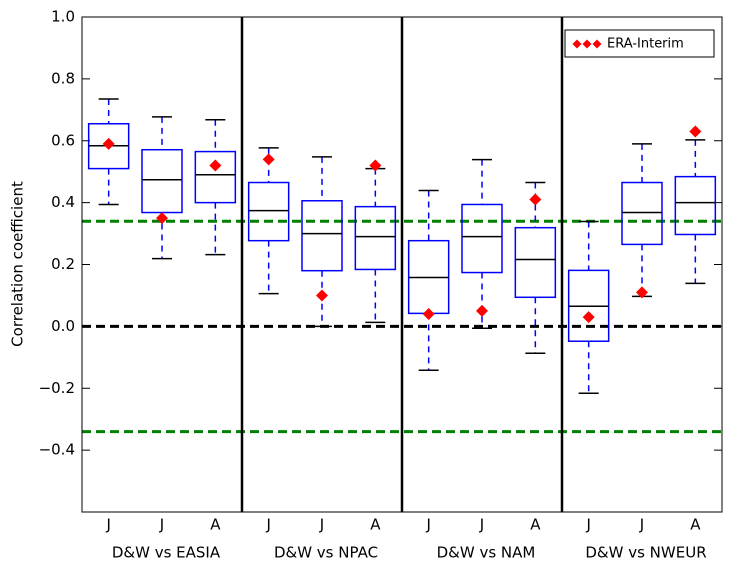 The width and height of the screenshot is (737, 578). Describe the element at coordinates (63, 17) in the screenshot. I see `y-tick-label: 1.0` at that location.